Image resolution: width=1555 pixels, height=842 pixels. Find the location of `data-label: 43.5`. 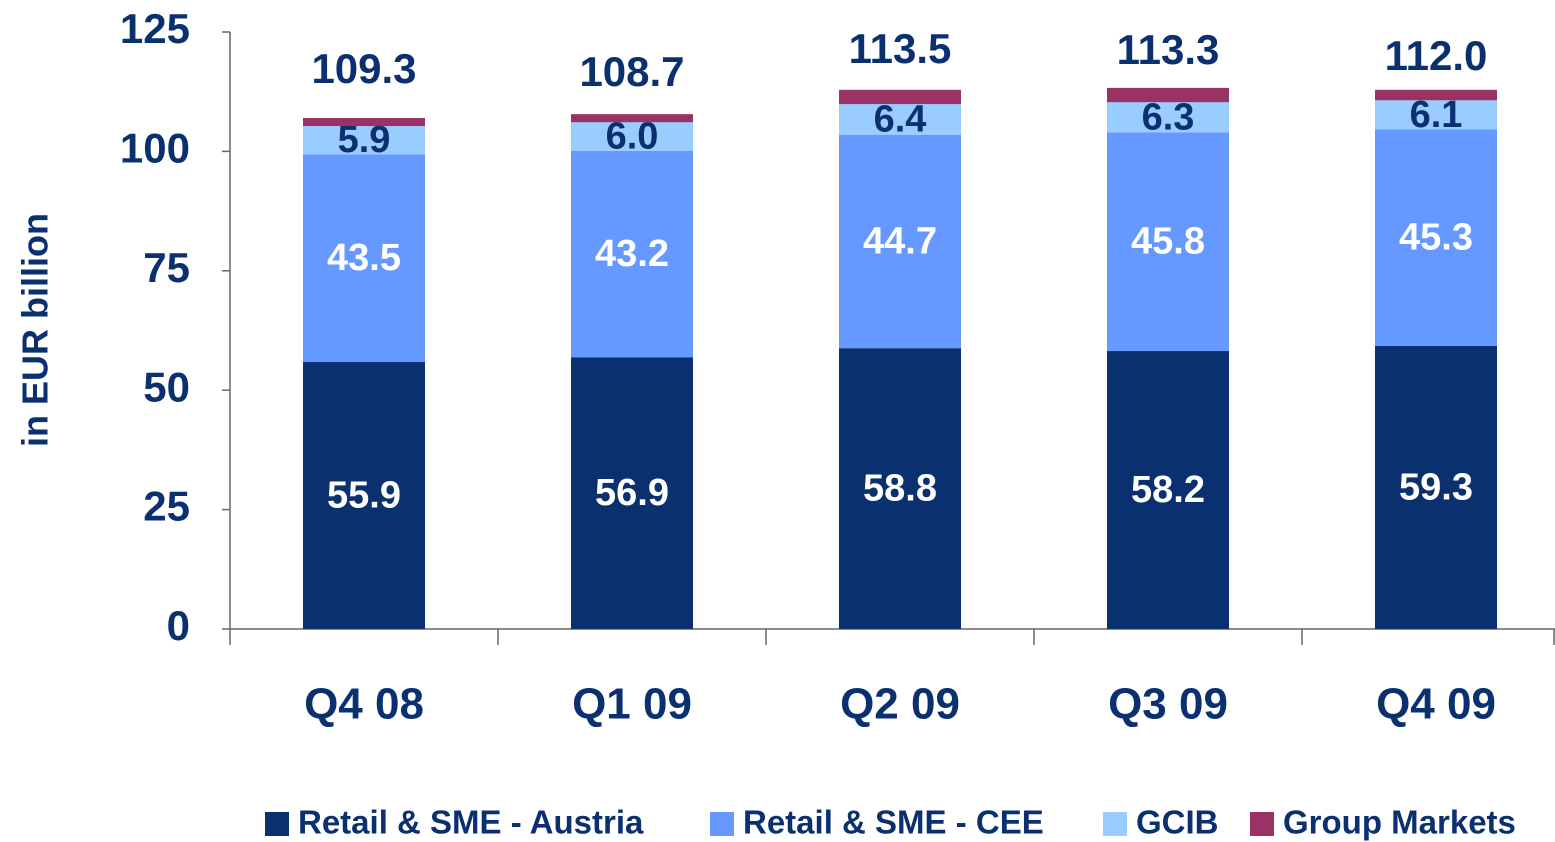

data-label: 43.5 is located at coordinates (364, 258).